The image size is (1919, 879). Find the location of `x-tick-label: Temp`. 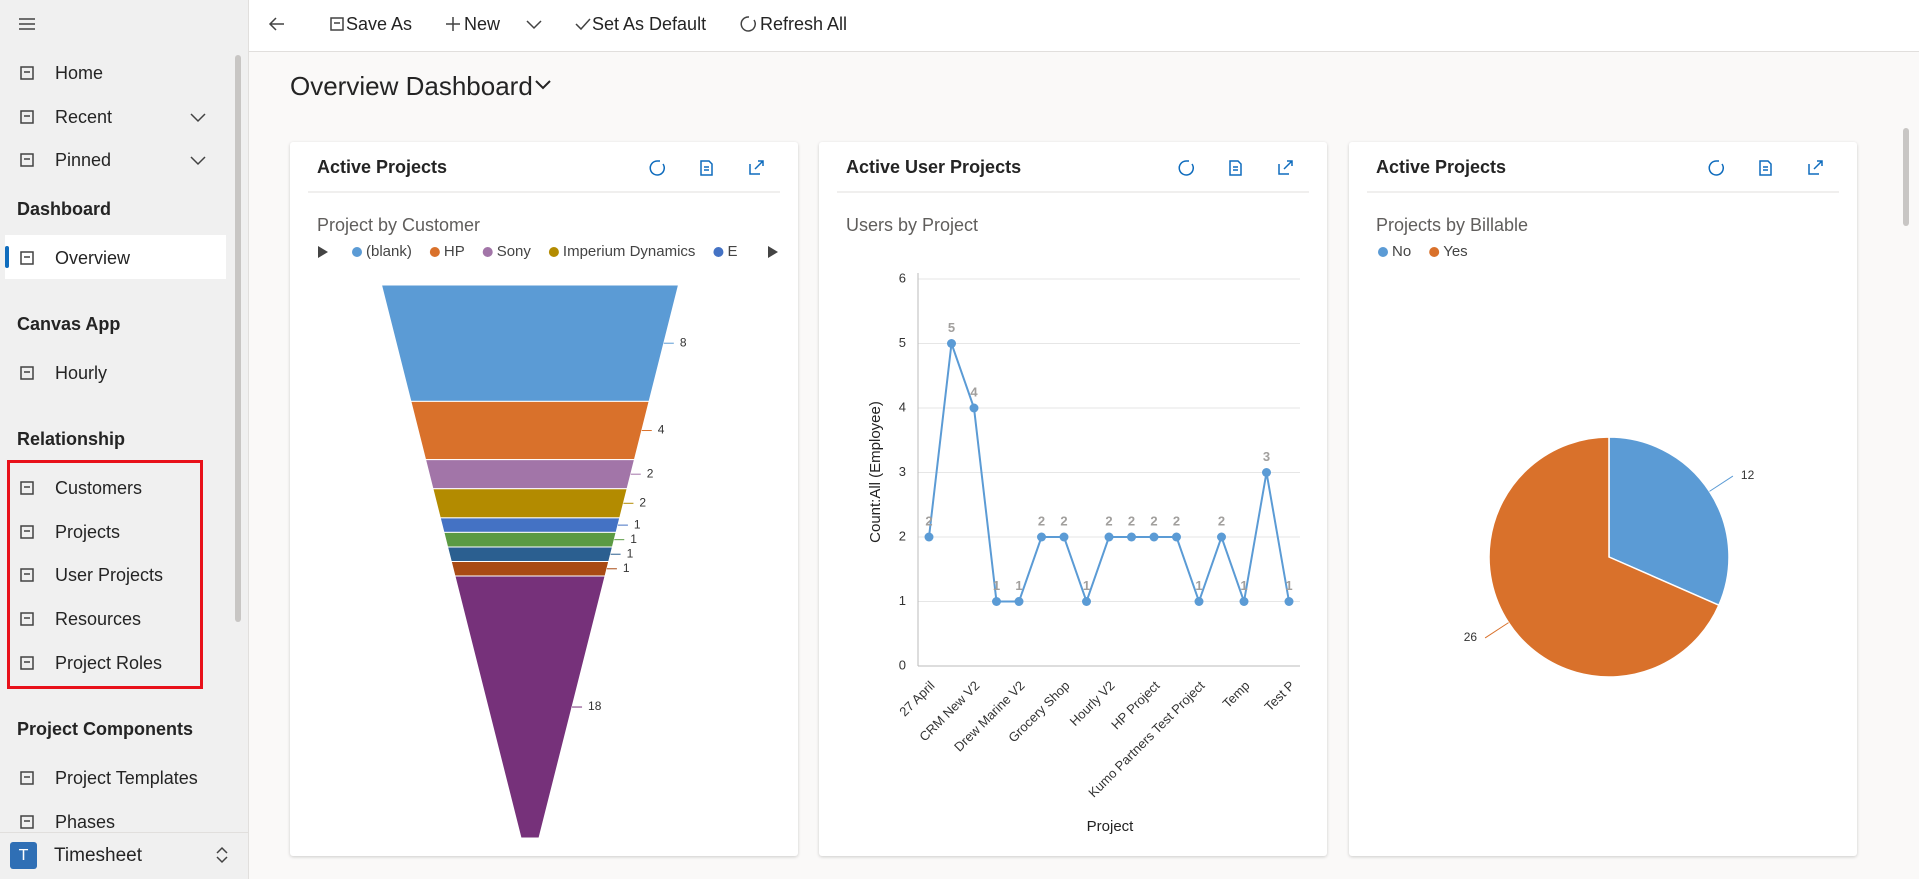

x-tick-label: Temp is located at coordinates (1235, 694).